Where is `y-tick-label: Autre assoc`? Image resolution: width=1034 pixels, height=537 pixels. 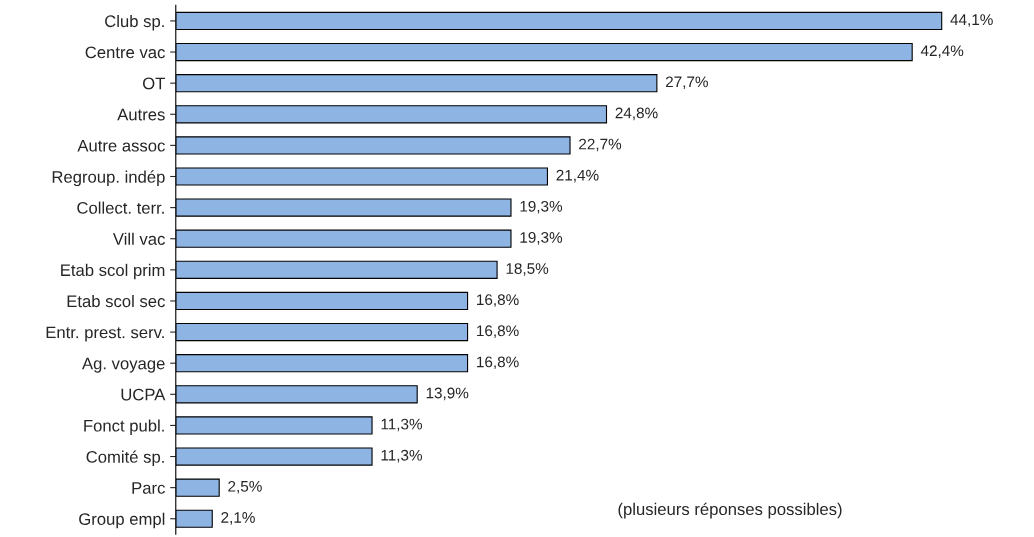 y-tick-label: Autre assoc is located at coordinates (121, 145).